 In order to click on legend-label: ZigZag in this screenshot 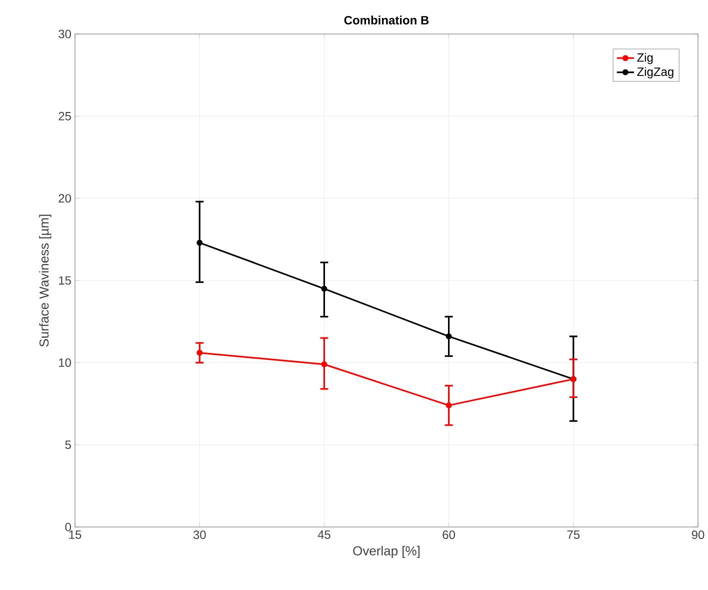, I will do `click(655, 72)`.